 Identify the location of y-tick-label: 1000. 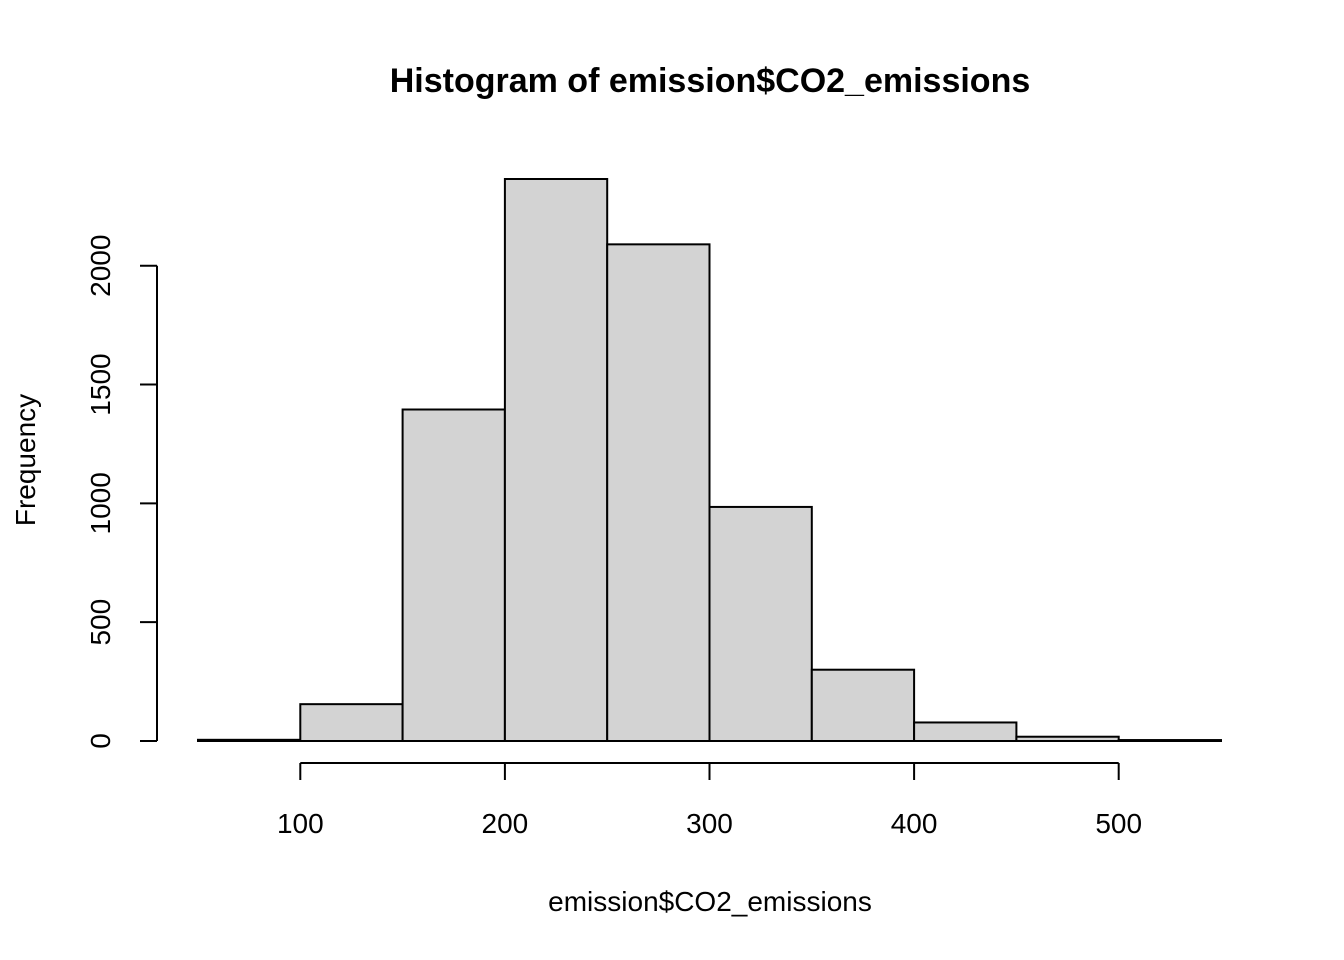
(100, 503).